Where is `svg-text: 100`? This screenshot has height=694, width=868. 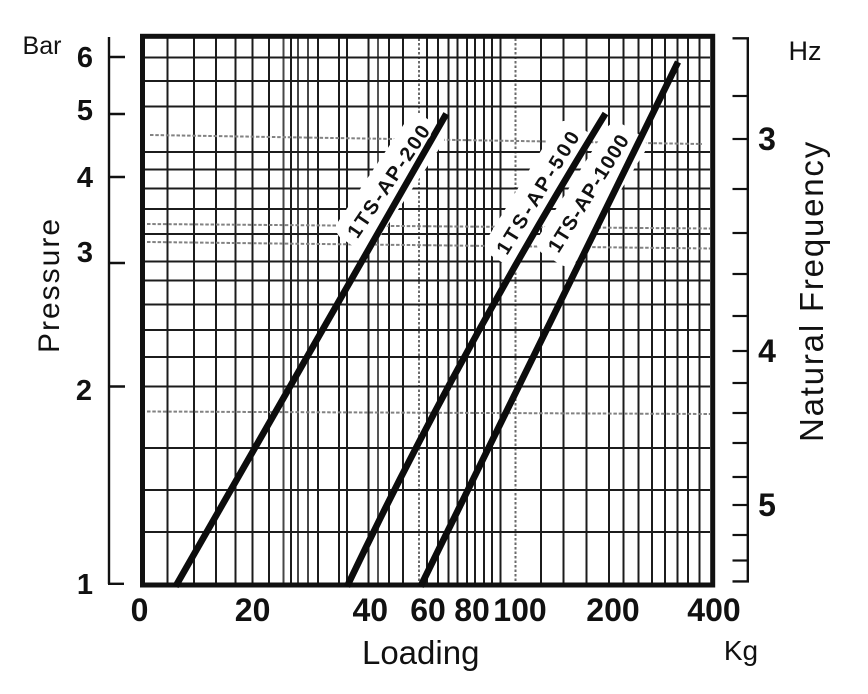
svg-text: 100 is located at coordinates (519, 610).